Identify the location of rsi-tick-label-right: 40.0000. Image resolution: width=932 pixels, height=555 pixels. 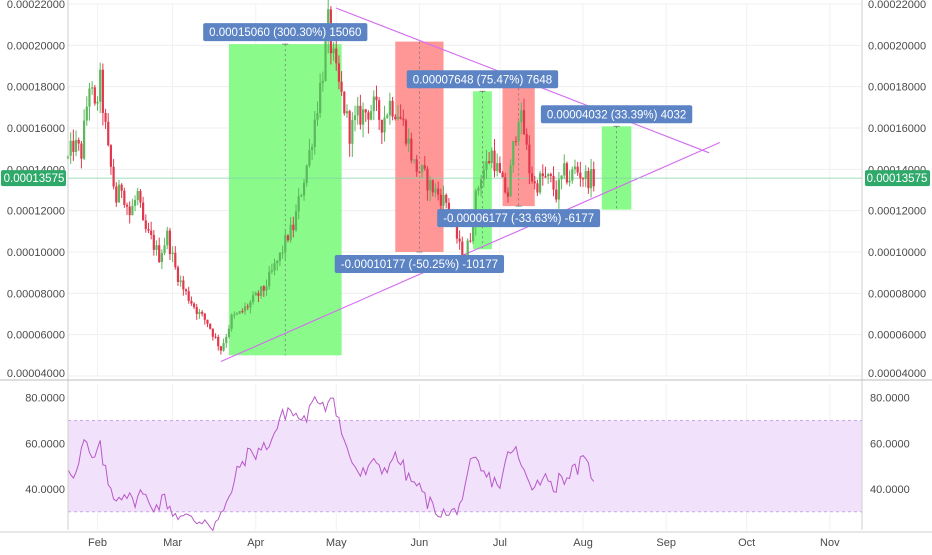
(890, 490).